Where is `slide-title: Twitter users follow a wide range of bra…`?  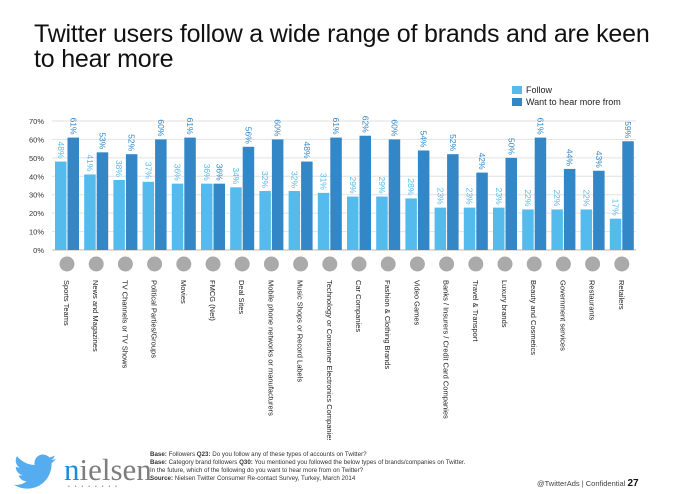 slide-title: Twitter users follow a wide range of bra… is located at coordinates (342, 46).